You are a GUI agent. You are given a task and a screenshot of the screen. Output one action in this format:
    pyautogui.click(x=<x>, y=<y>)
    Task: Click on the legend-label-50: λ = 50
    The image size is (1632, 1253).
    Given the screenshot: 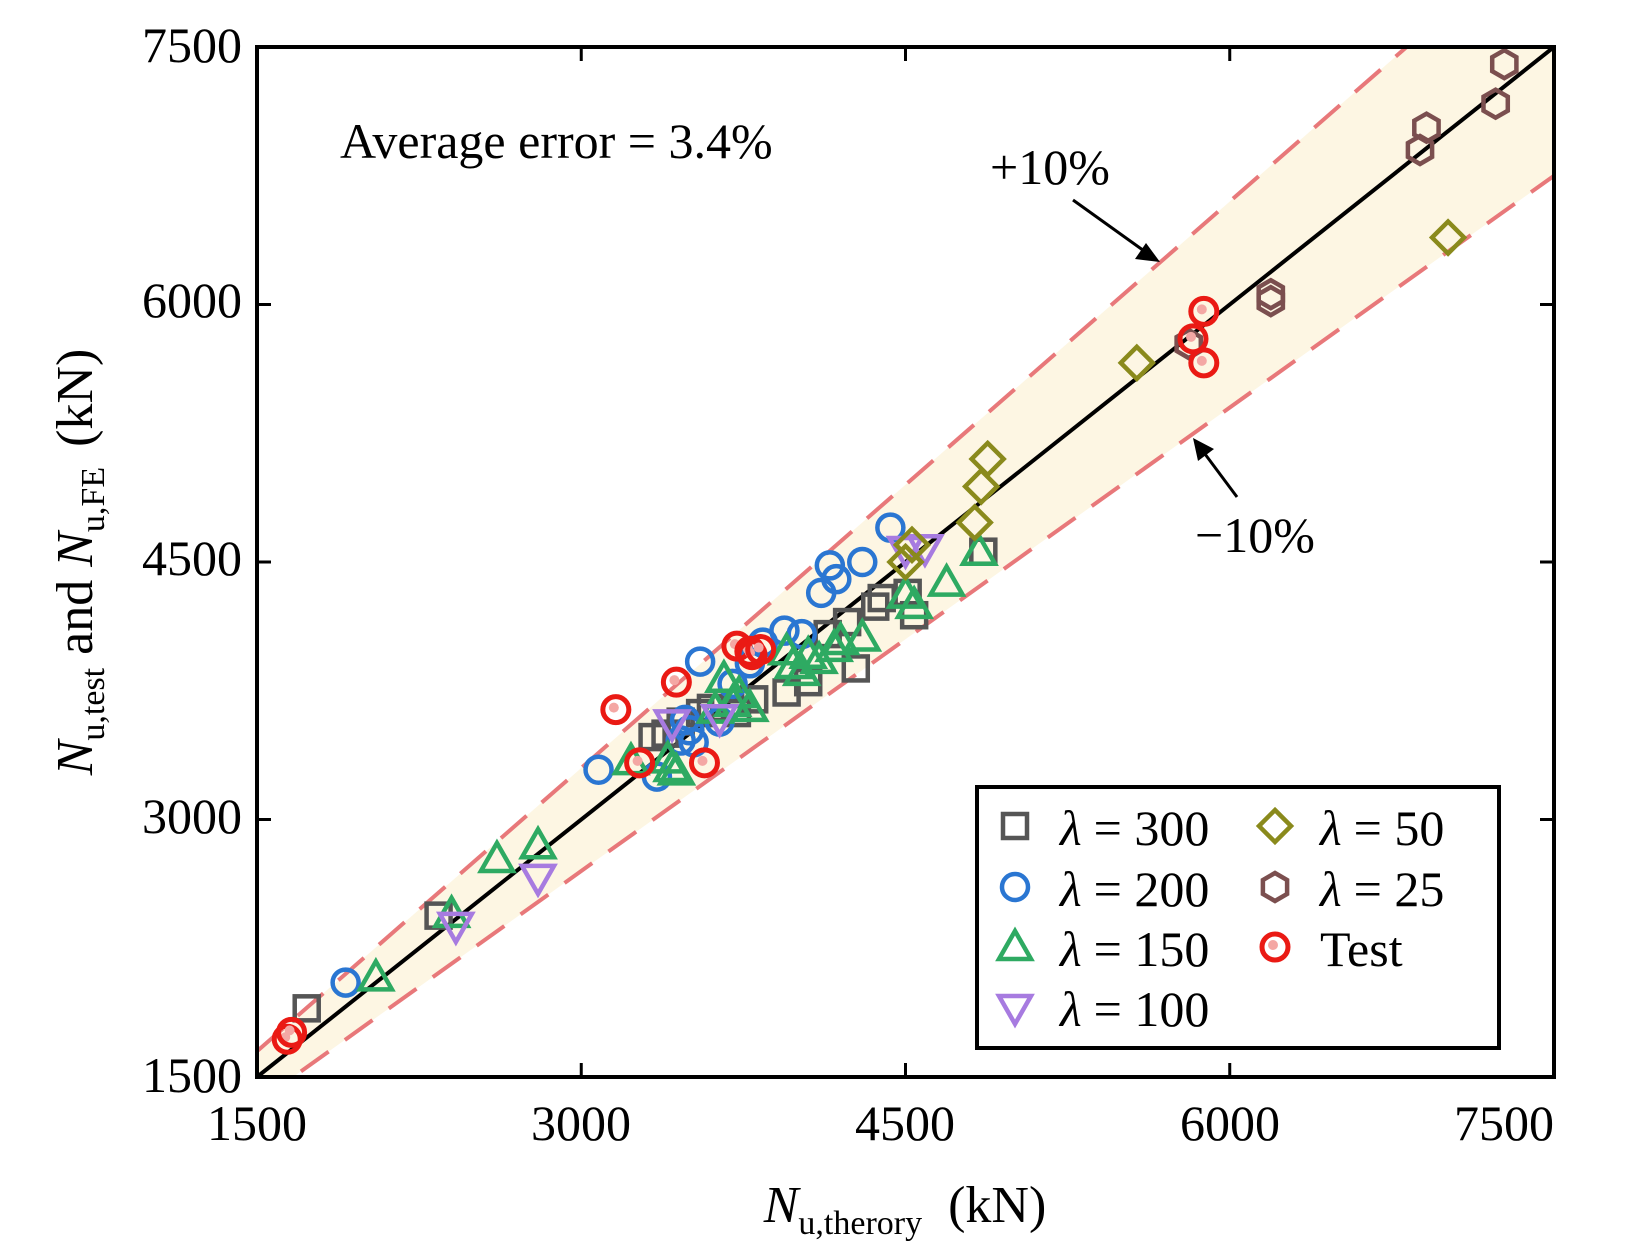 What is the action you would take?
    pyautogui.click(x=1381, y=828)
    